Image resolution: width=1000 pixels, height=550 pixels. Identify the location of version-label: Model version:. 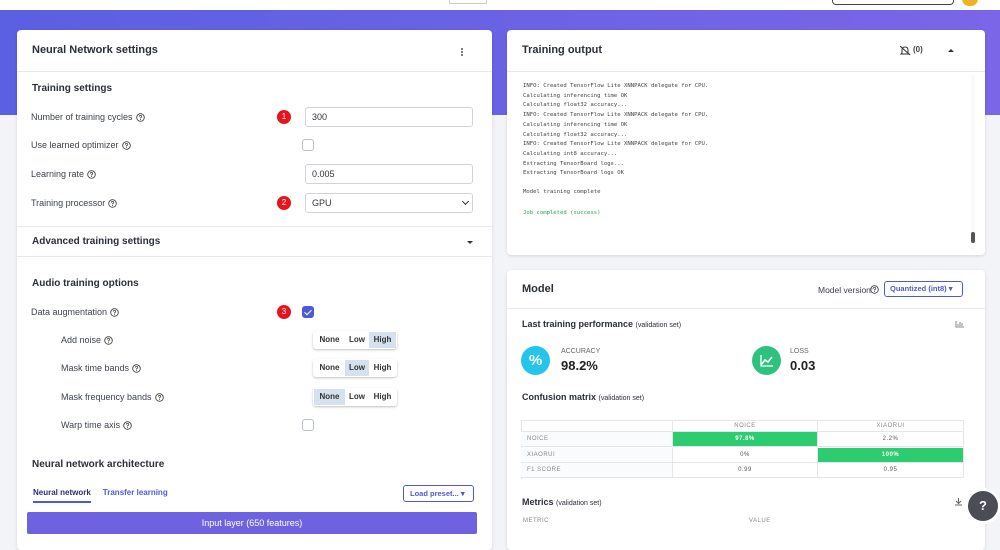
(846, 290).